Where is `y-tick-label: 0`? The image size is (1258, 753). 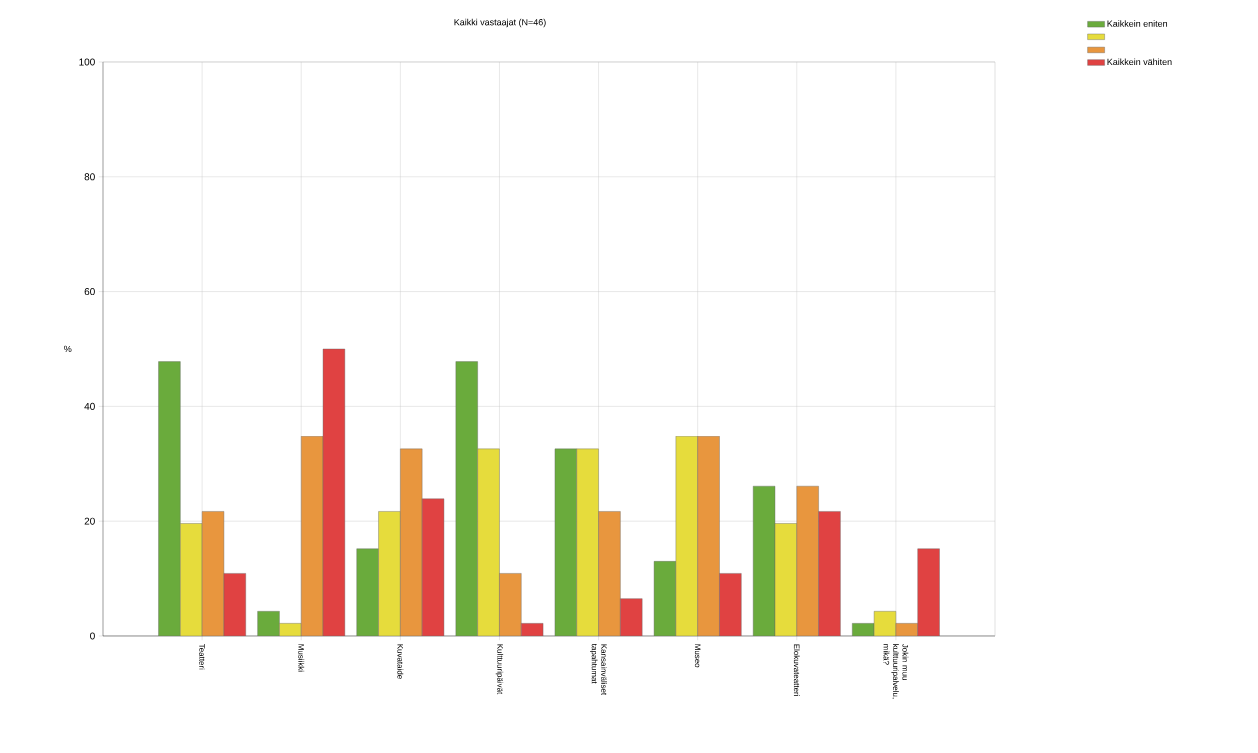 y-tick-label: 0 is located at coordinates (92, 636).